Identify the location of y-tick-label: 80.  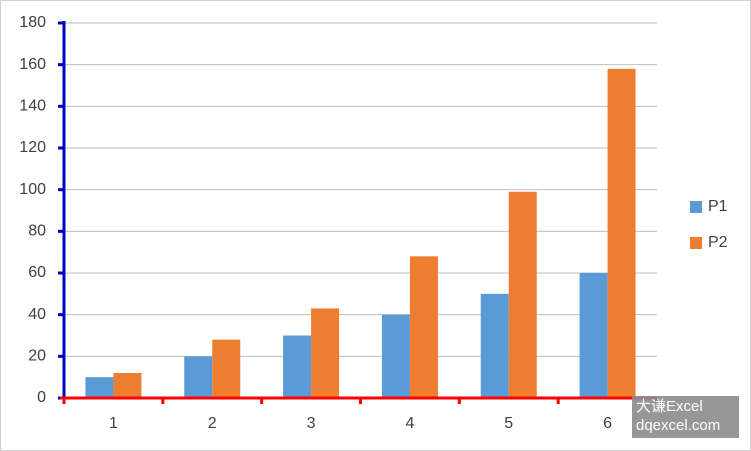
(37, 231).